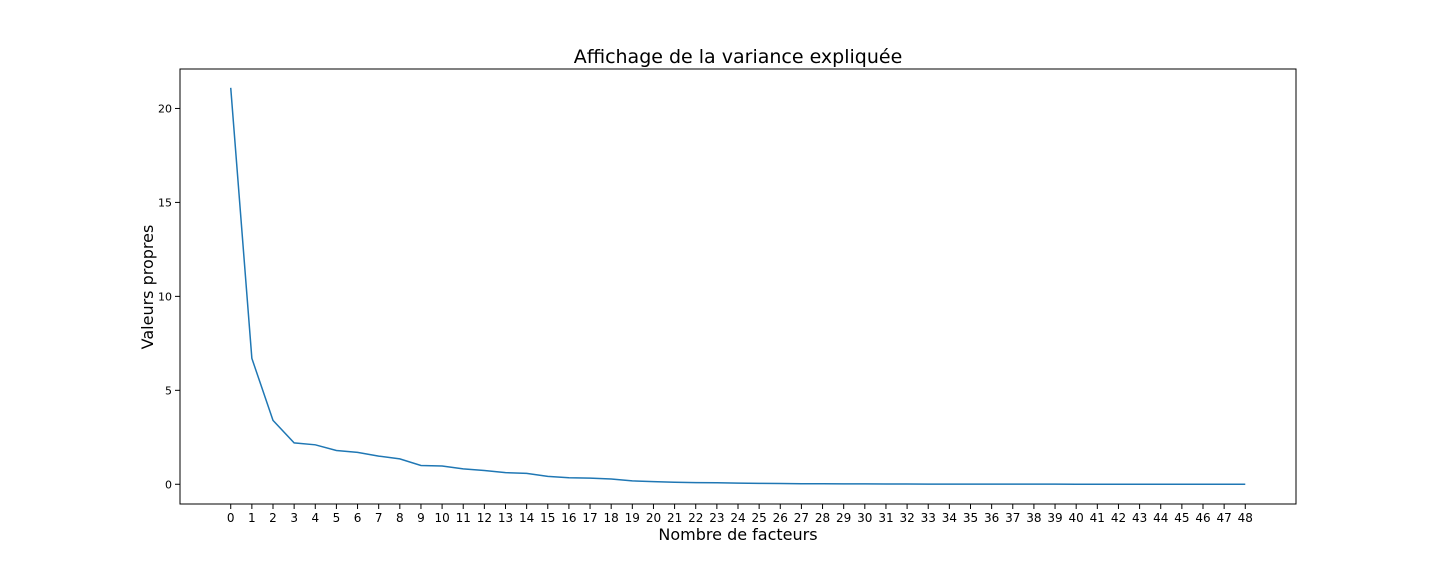 The height and width of the screenshot is (576, 1440). Describe the element at coordinates (337, 518) in the screenshot. I see `x-tick-label: 5` at that location.